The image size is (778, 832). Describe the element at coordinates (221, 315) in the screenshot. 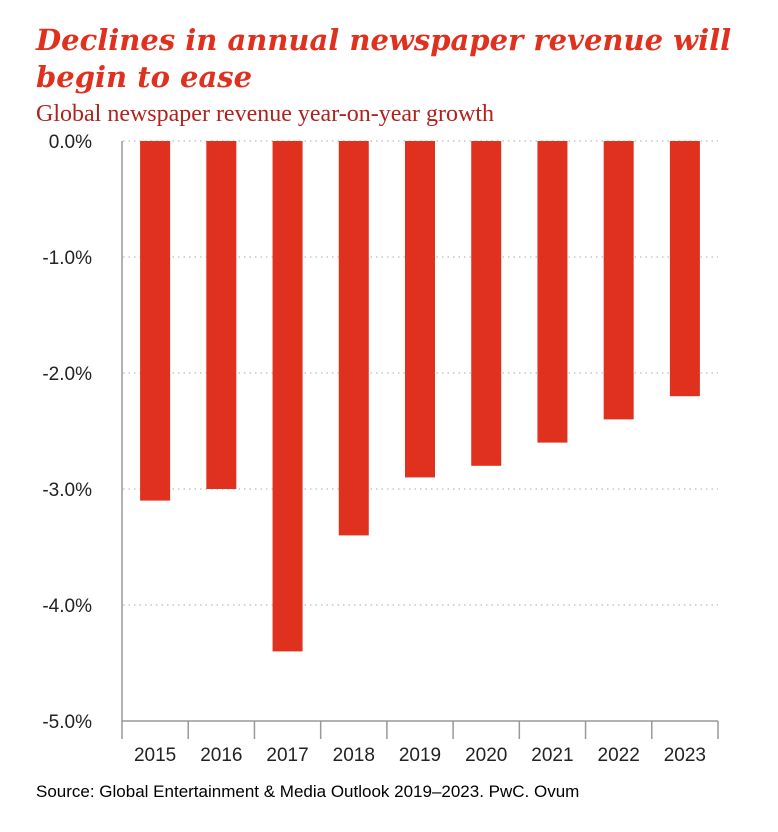

I see `bar-2016` at that location.